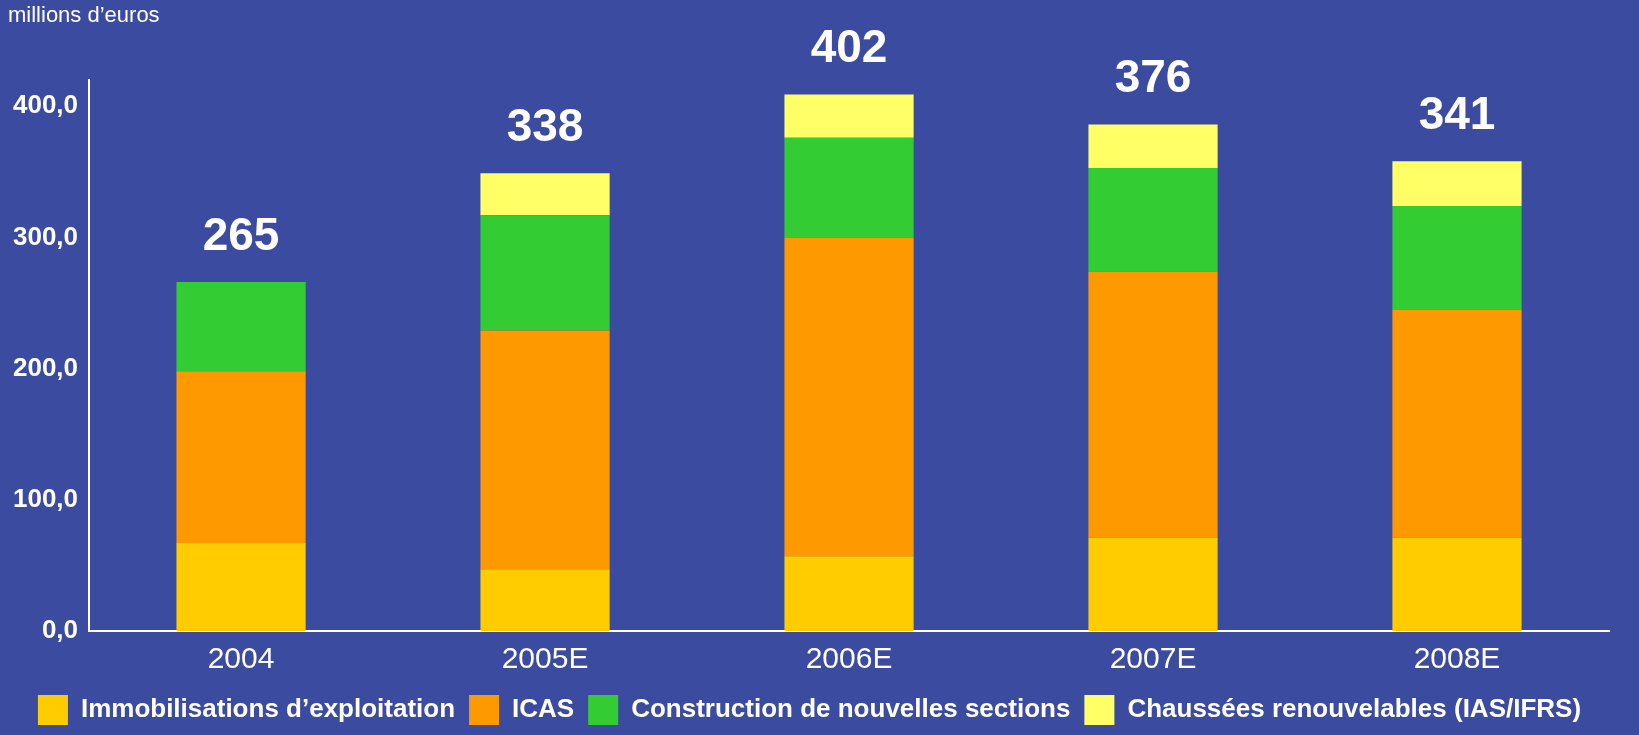 The width and height of the screenshot is (1639, 735). Describe the element at coordinates (268, 708) in the screenshot. I see `legend-label: Immobilisations d’exploitation` at that location.